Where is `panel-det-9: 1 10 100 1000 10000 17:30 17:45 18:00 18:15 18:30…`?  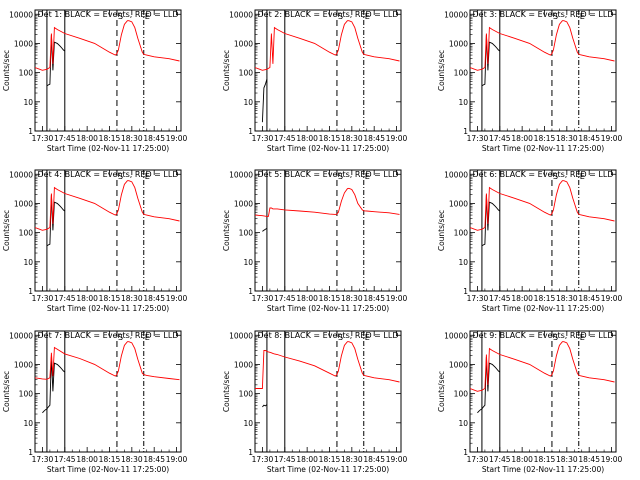 panel-det-9: 1 10 100 1000 10000 17:30 17:45 18:00 18:15 18:30… is located at coordinates (530, 402).